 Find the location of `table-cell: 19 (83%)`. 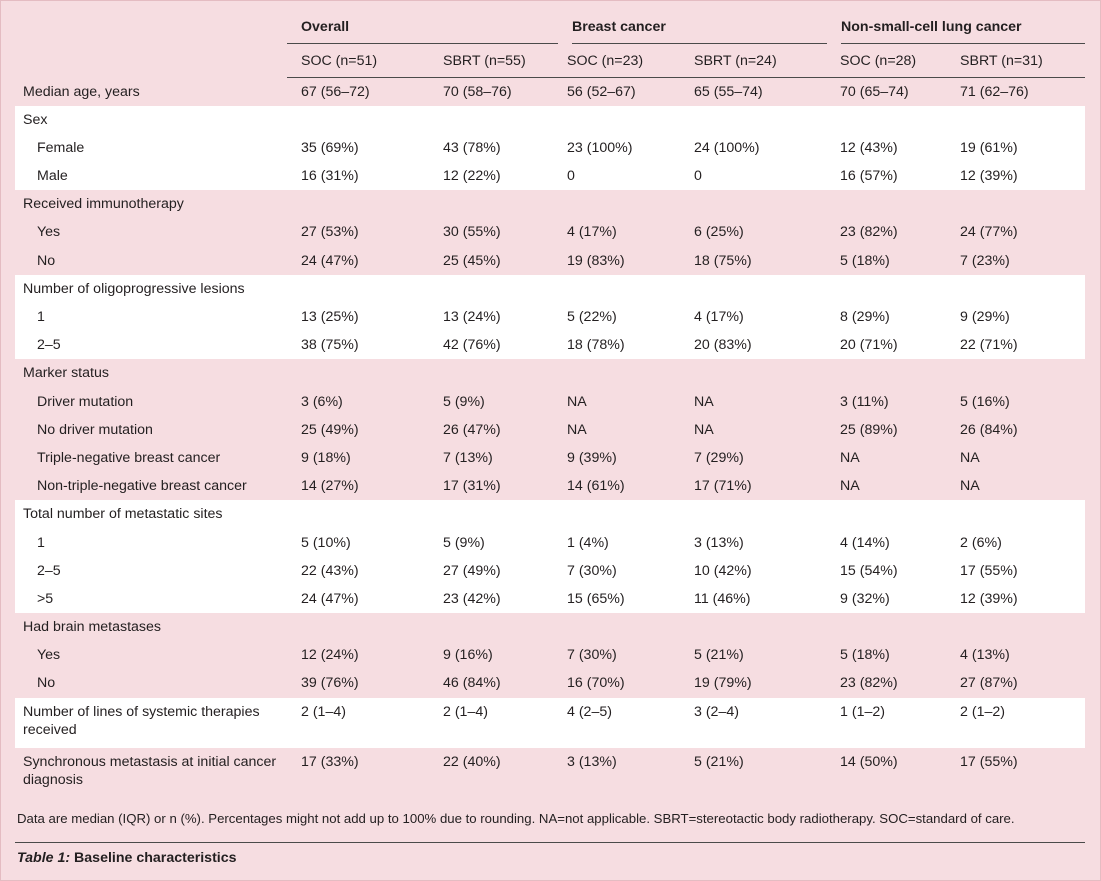

table-cell: 19 (83%) is located at coordinates (596, 260).